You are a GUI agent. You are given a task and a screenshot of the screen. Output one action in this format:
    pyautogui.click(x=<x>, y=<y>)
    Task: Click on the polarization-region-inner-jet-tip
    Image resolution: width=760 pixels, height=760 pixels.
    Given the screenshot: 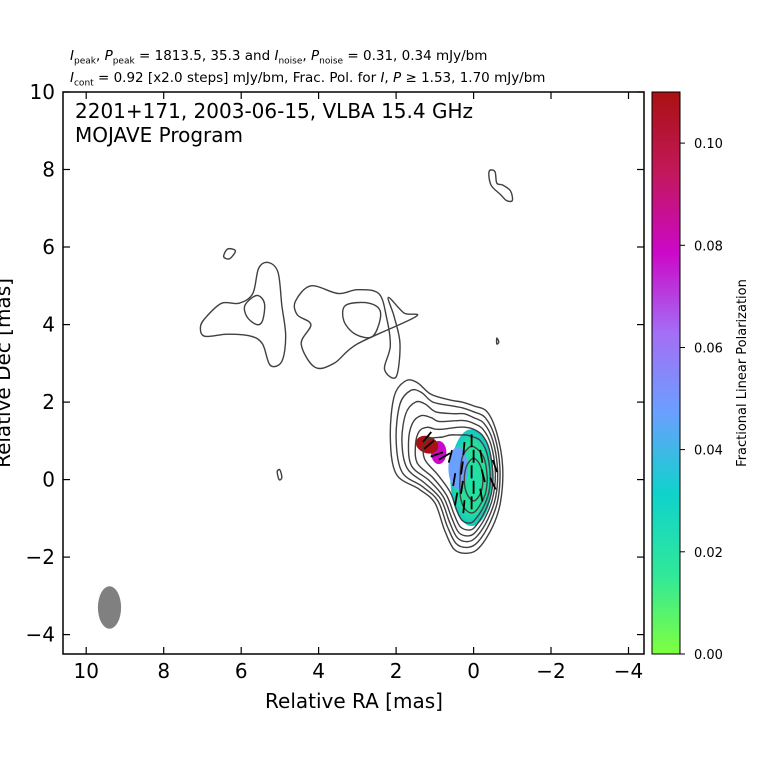 What is the action you would take?
    pyautogui.click(x=427, y=444)
    